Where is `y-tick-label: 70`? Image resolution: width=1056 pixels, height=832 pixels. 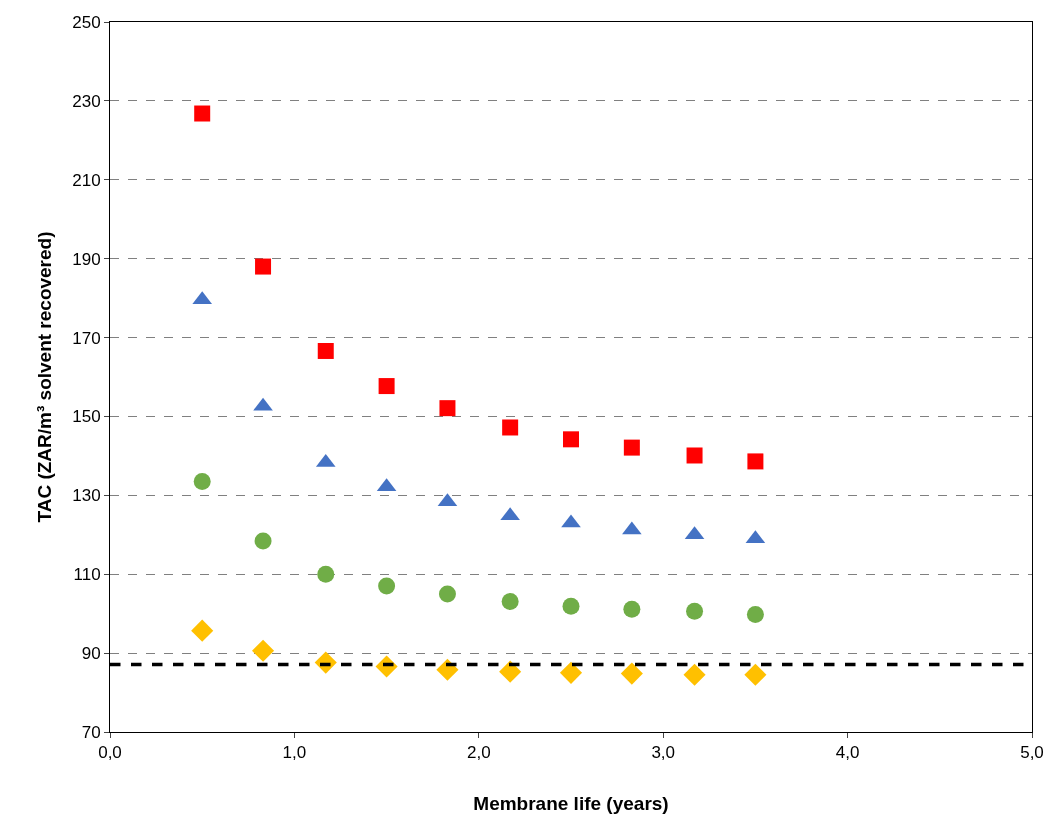 y-tick-label: 70 is located at coordinates (91, 732).